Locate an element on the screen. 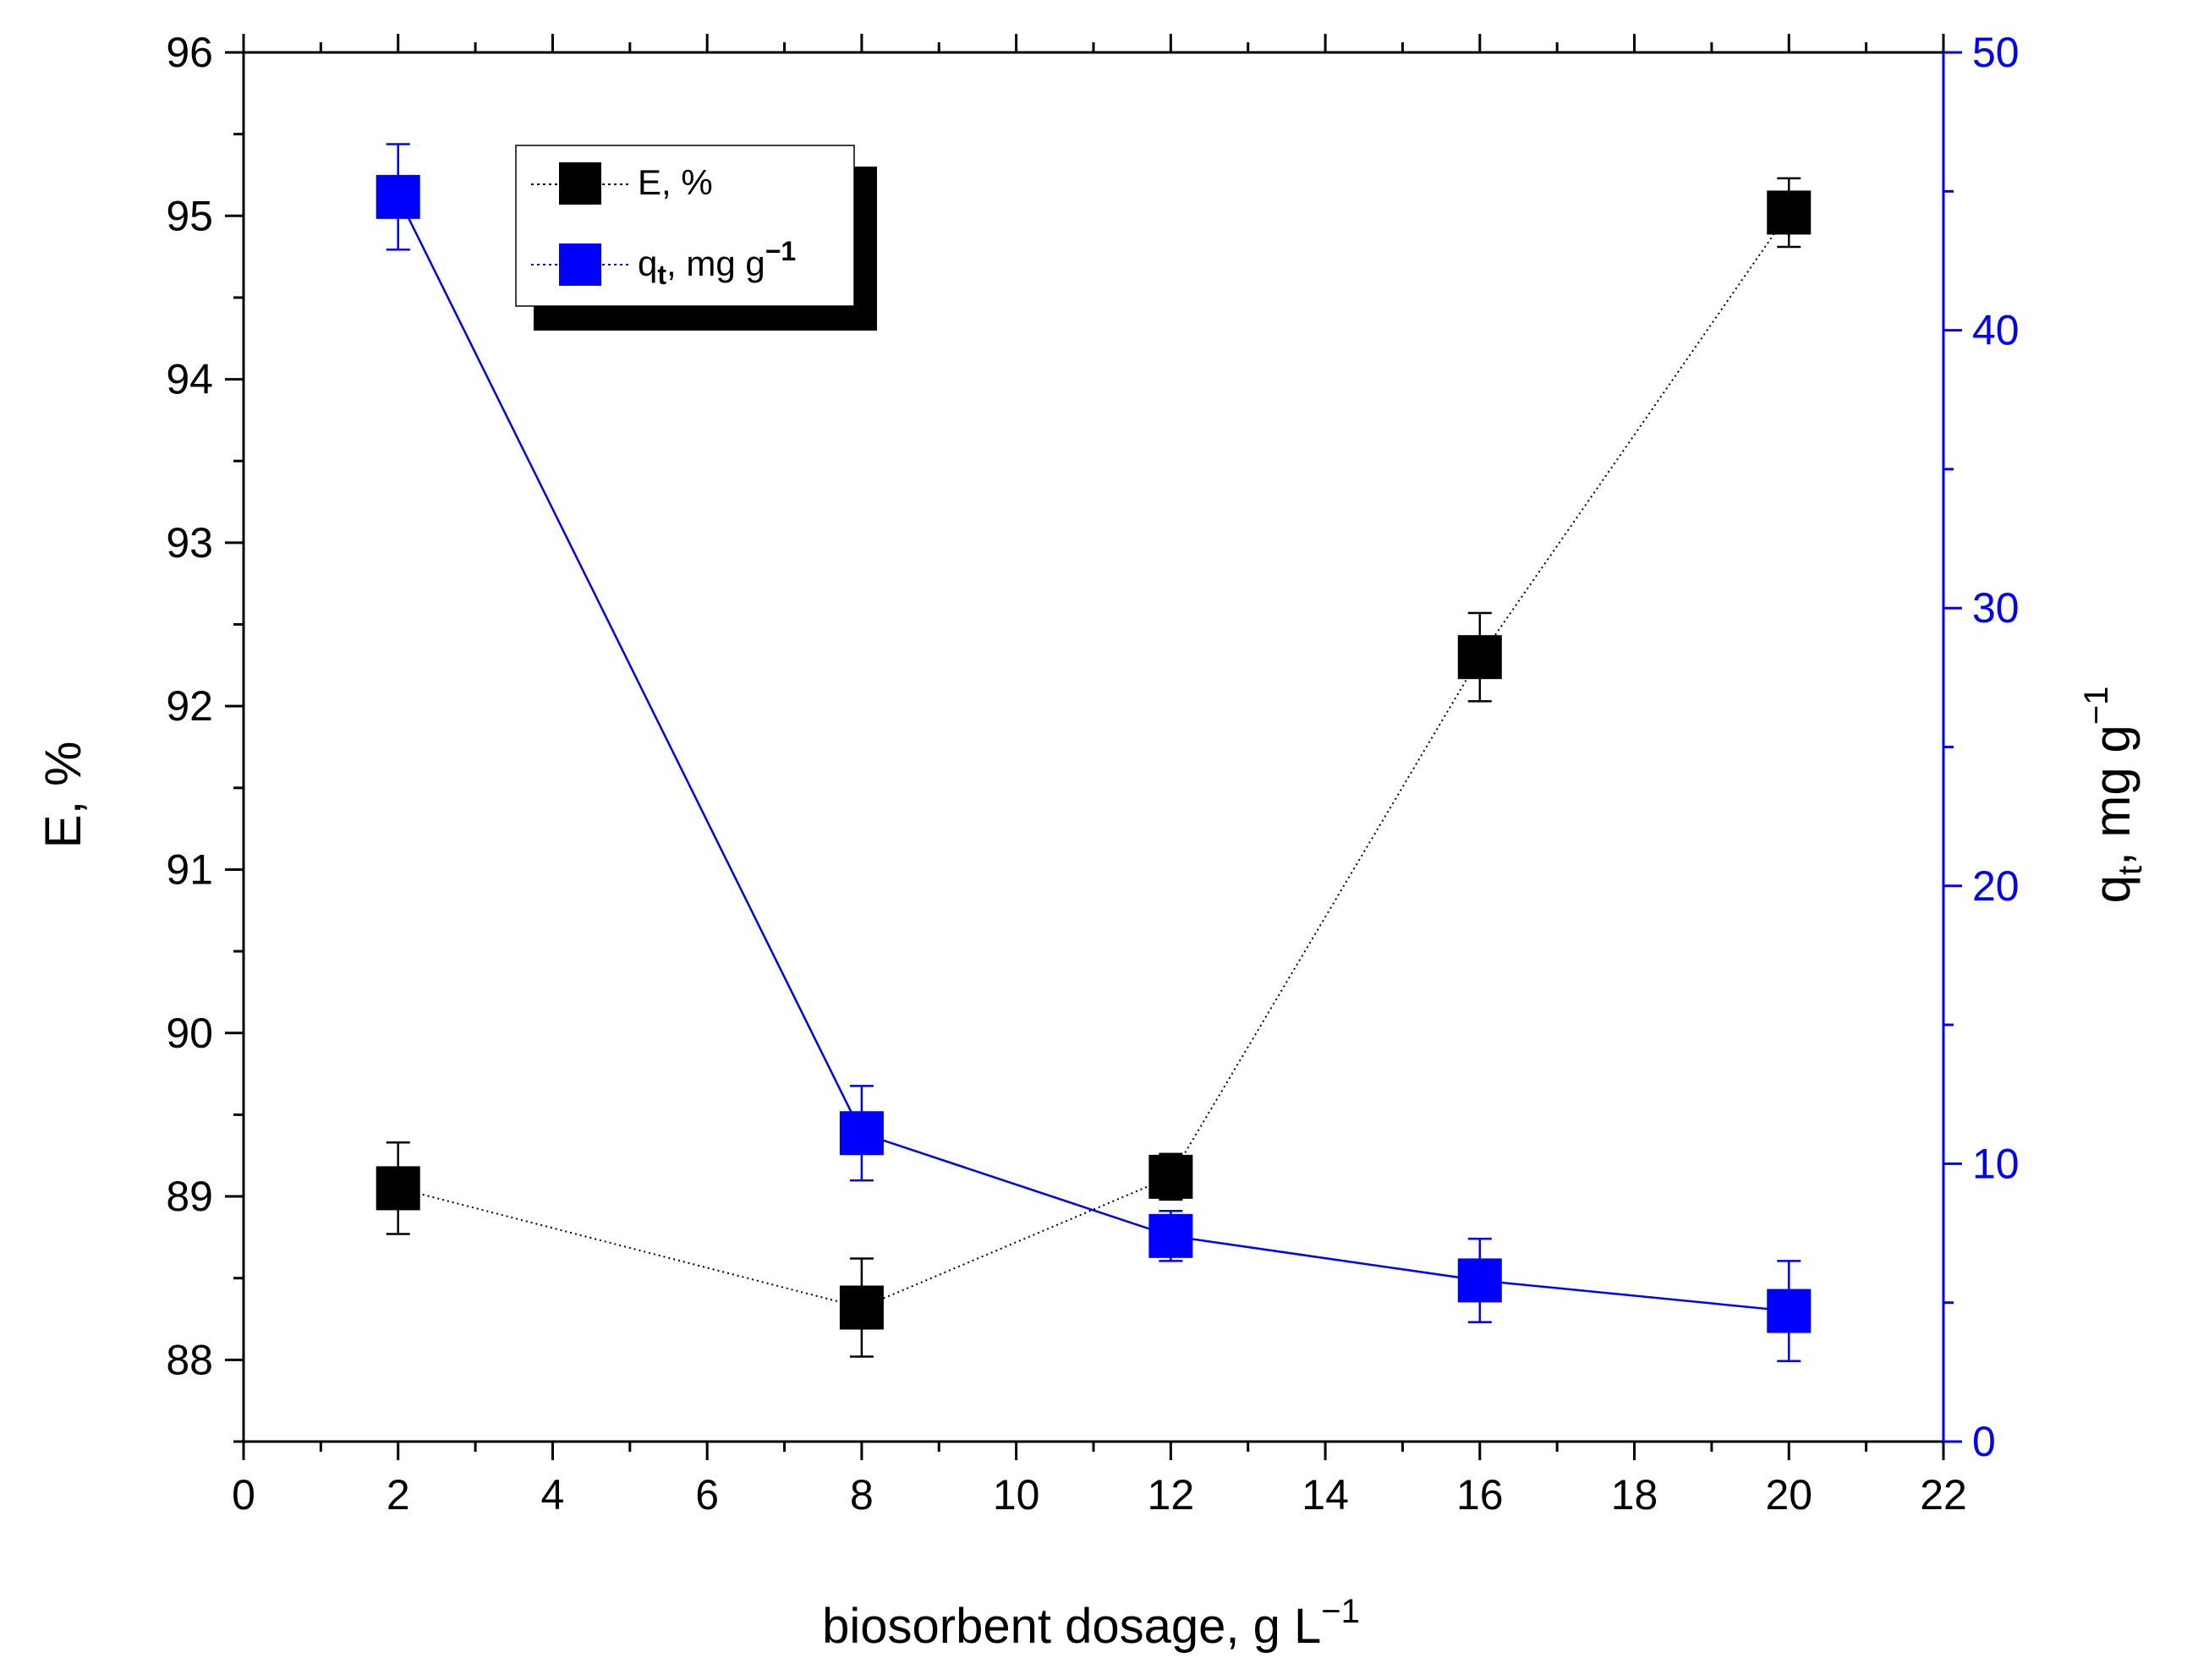  y-tick-label: 89 is located at coordinates (189, 1196).